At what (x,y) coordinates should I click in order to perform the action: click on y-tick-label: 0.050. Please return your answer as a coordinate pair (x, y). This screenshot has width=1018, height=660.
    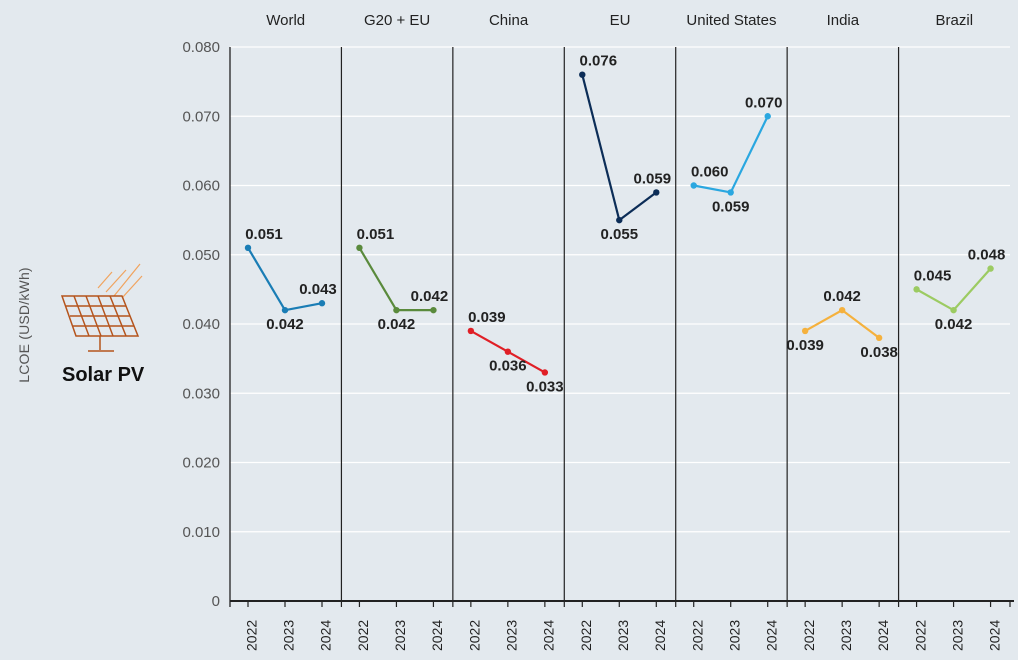
    Looking at the image, I should click on (201, 255).